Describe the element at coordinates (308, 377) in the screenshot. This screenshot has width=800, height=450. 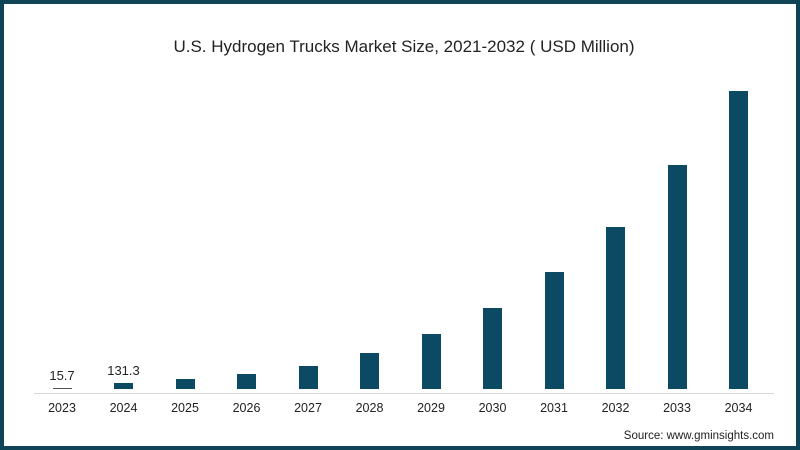
I see `bar-2027` at that location.